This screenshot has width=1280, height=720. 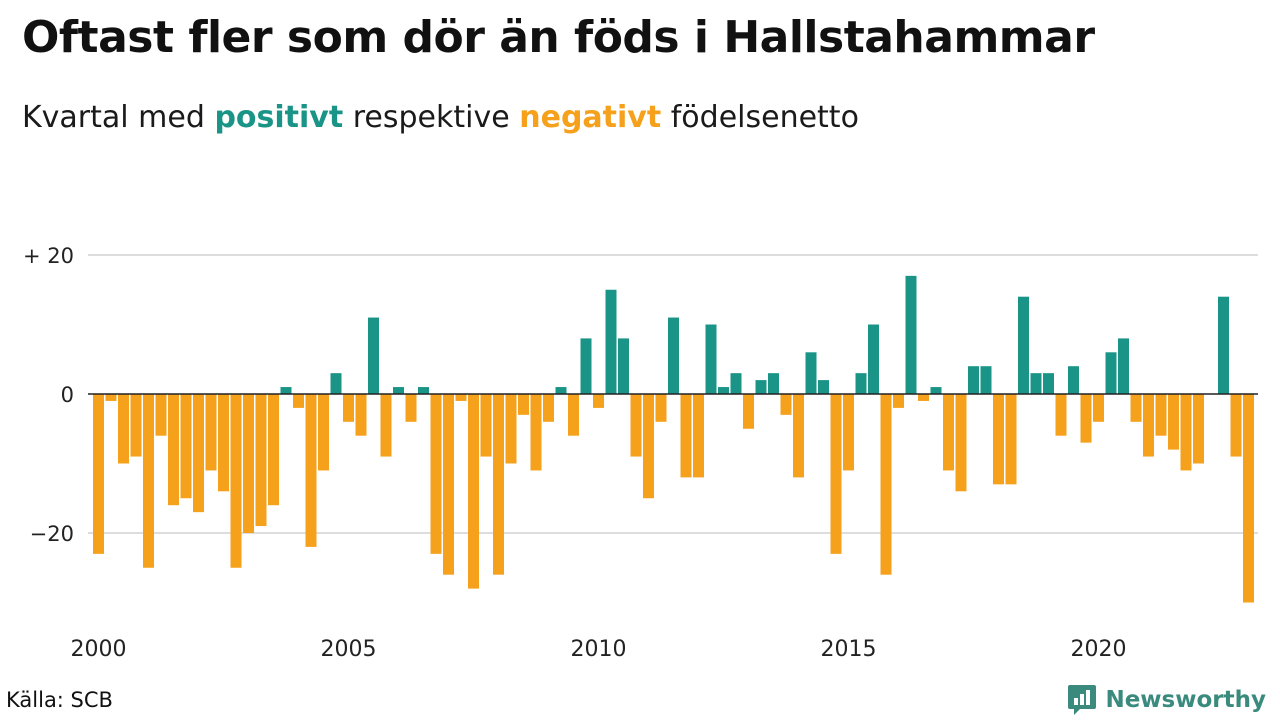 I want to click on x-tick-label: 2015, so click(x=849, y=649).